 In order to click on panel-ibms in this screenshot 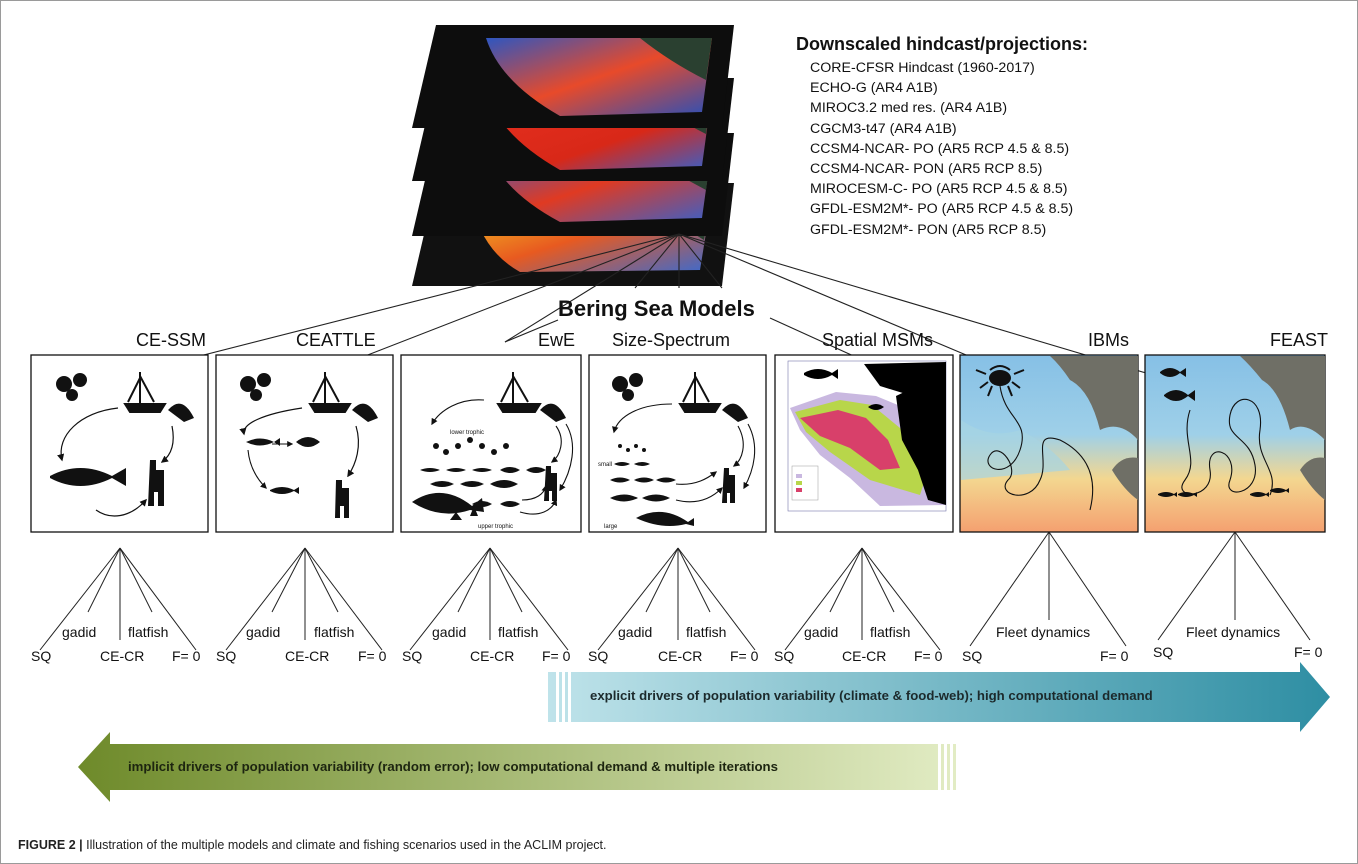, I will do `click(1049, 443)`.